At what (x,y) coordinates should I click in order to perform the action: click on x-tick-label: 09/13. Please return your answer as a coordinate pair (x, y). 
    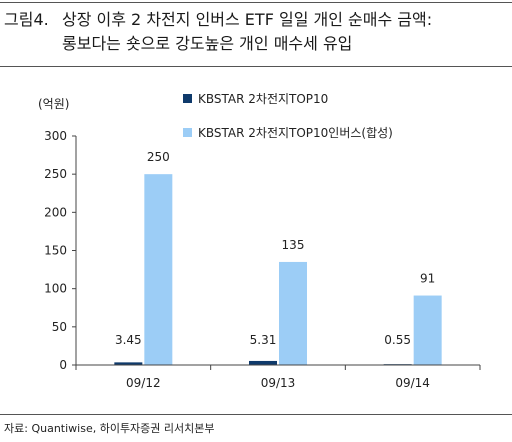
    Looking at the image, I should click on (278, 383).